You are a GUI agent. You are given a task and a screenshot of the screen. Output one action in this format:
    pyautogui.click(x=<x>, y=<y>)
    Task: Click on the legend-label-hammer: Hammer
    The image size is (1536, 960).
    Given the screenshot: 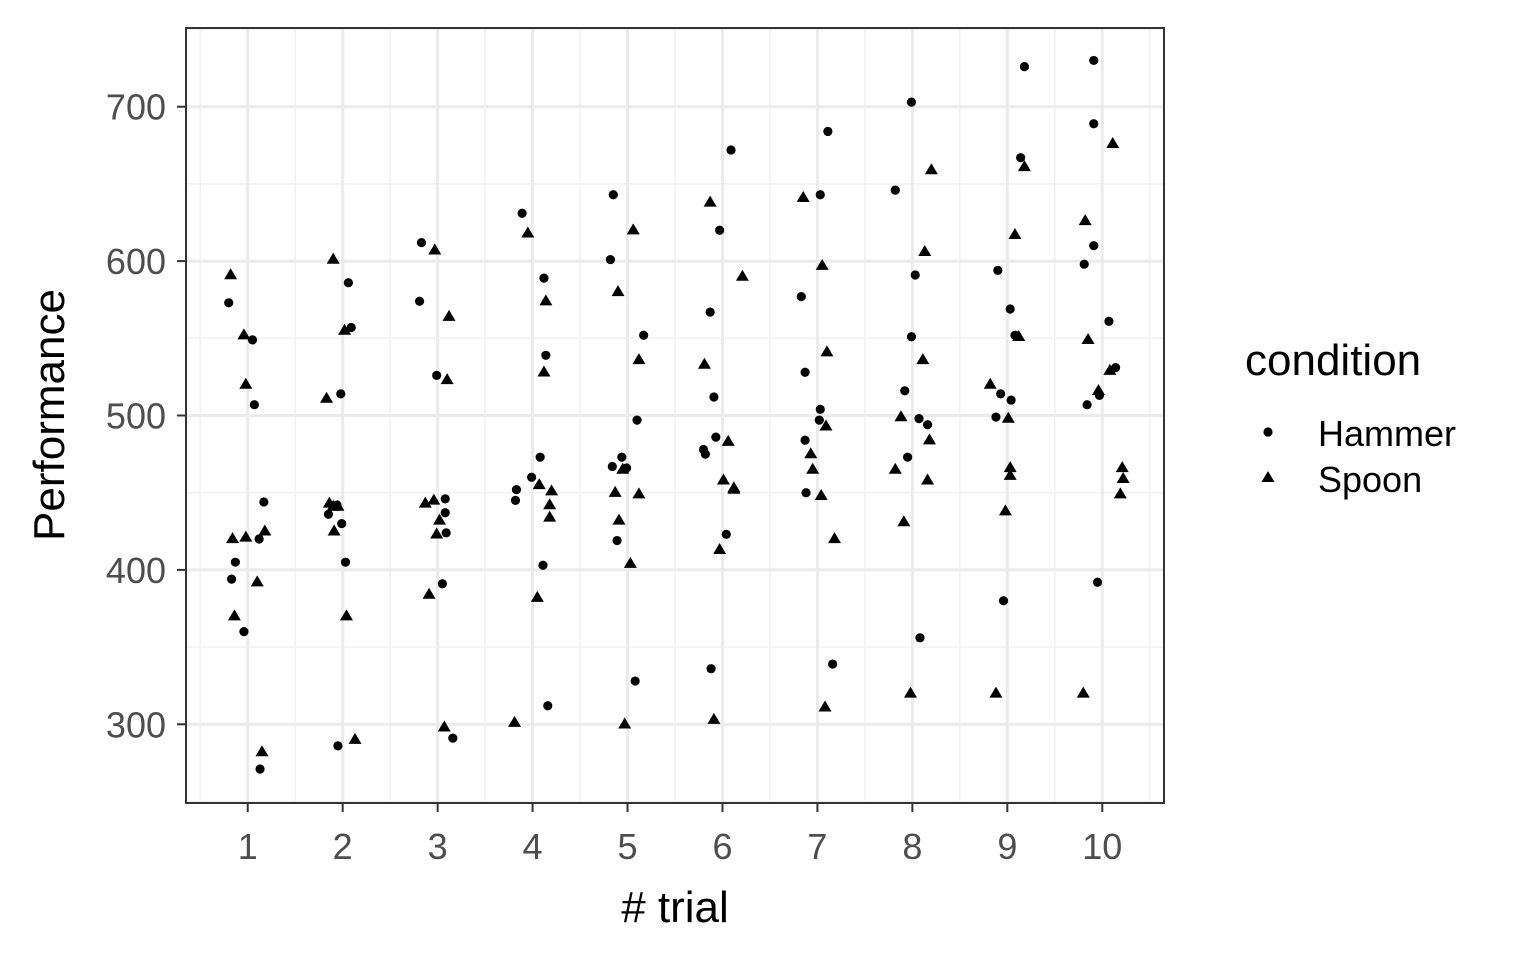 What is the action you would take?
    pyautogui.click(x=1387, y=433)
    